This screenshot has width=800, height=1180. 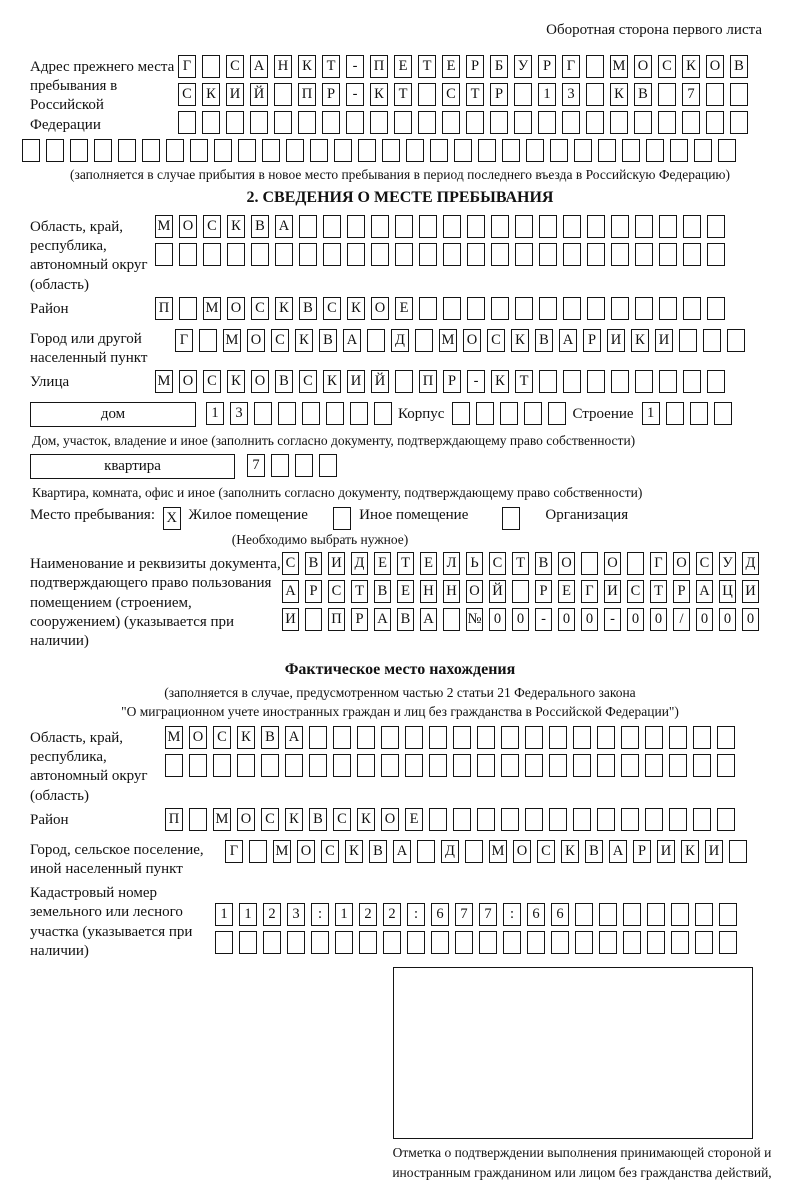 I want to click on char-box: №, so click(x=474, y=620).